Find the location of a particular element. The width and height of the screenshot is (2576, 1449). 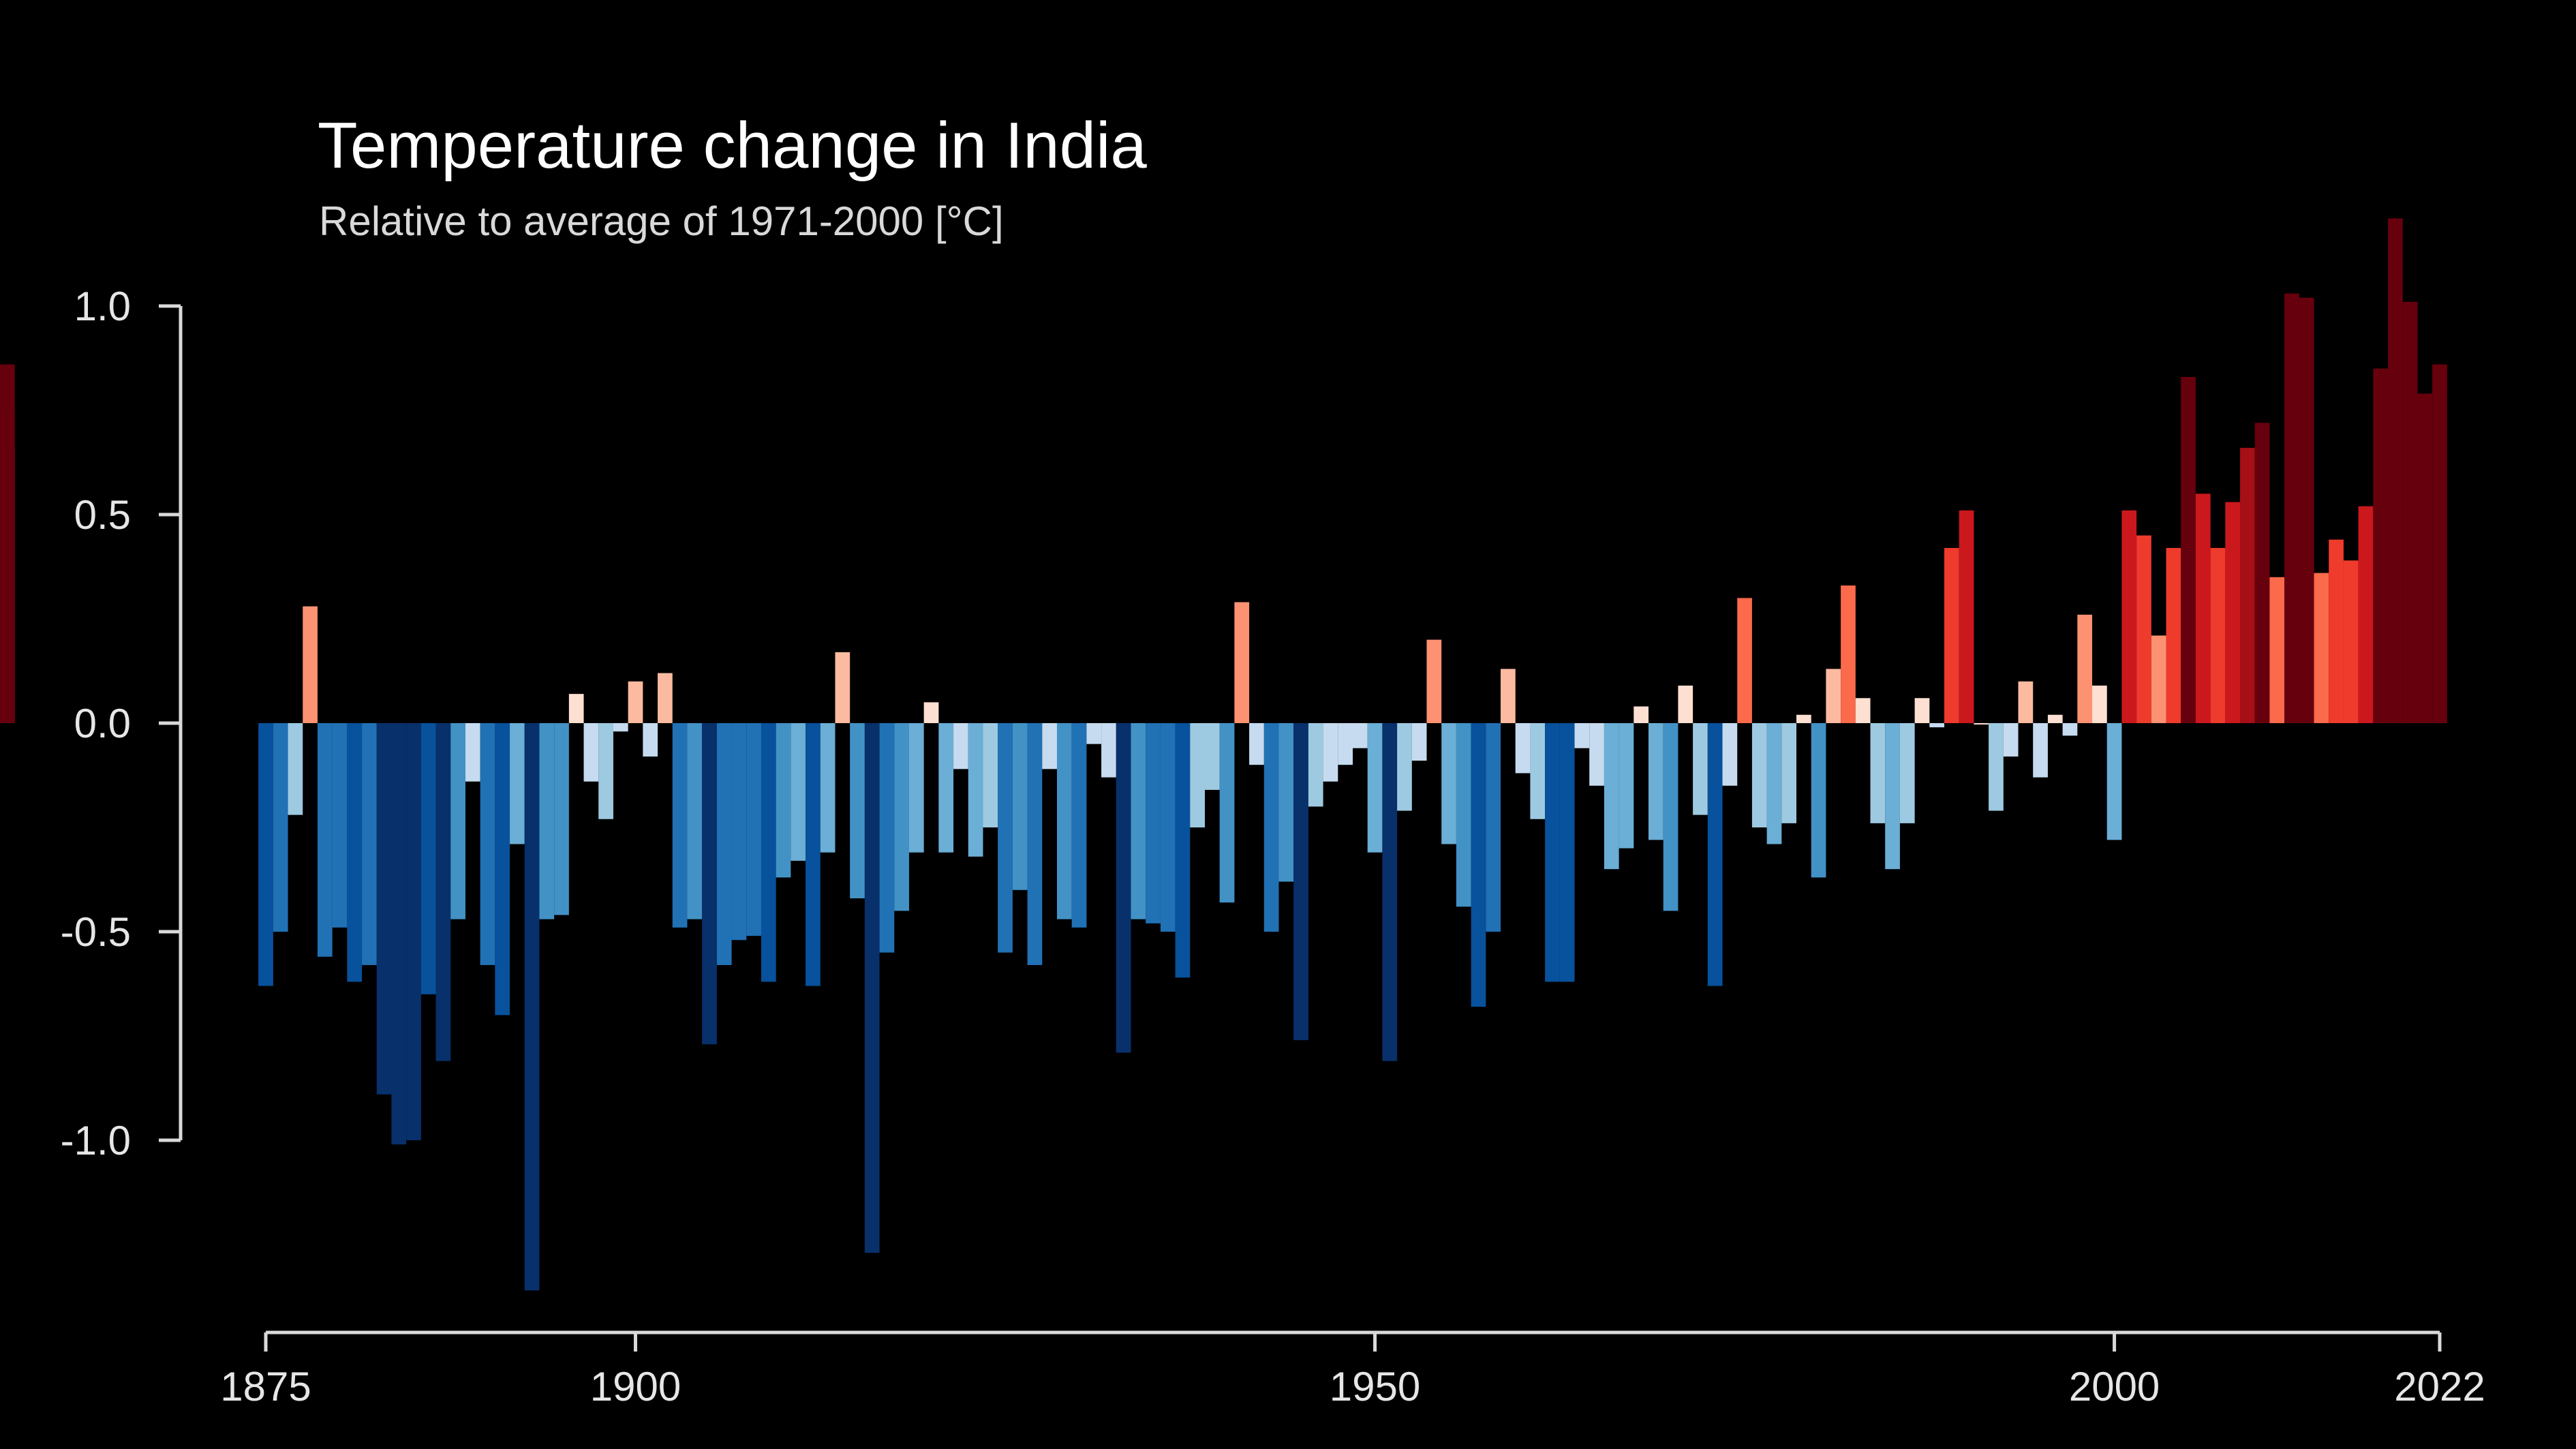

bar-2002 is located at coordinates (2143, 629).